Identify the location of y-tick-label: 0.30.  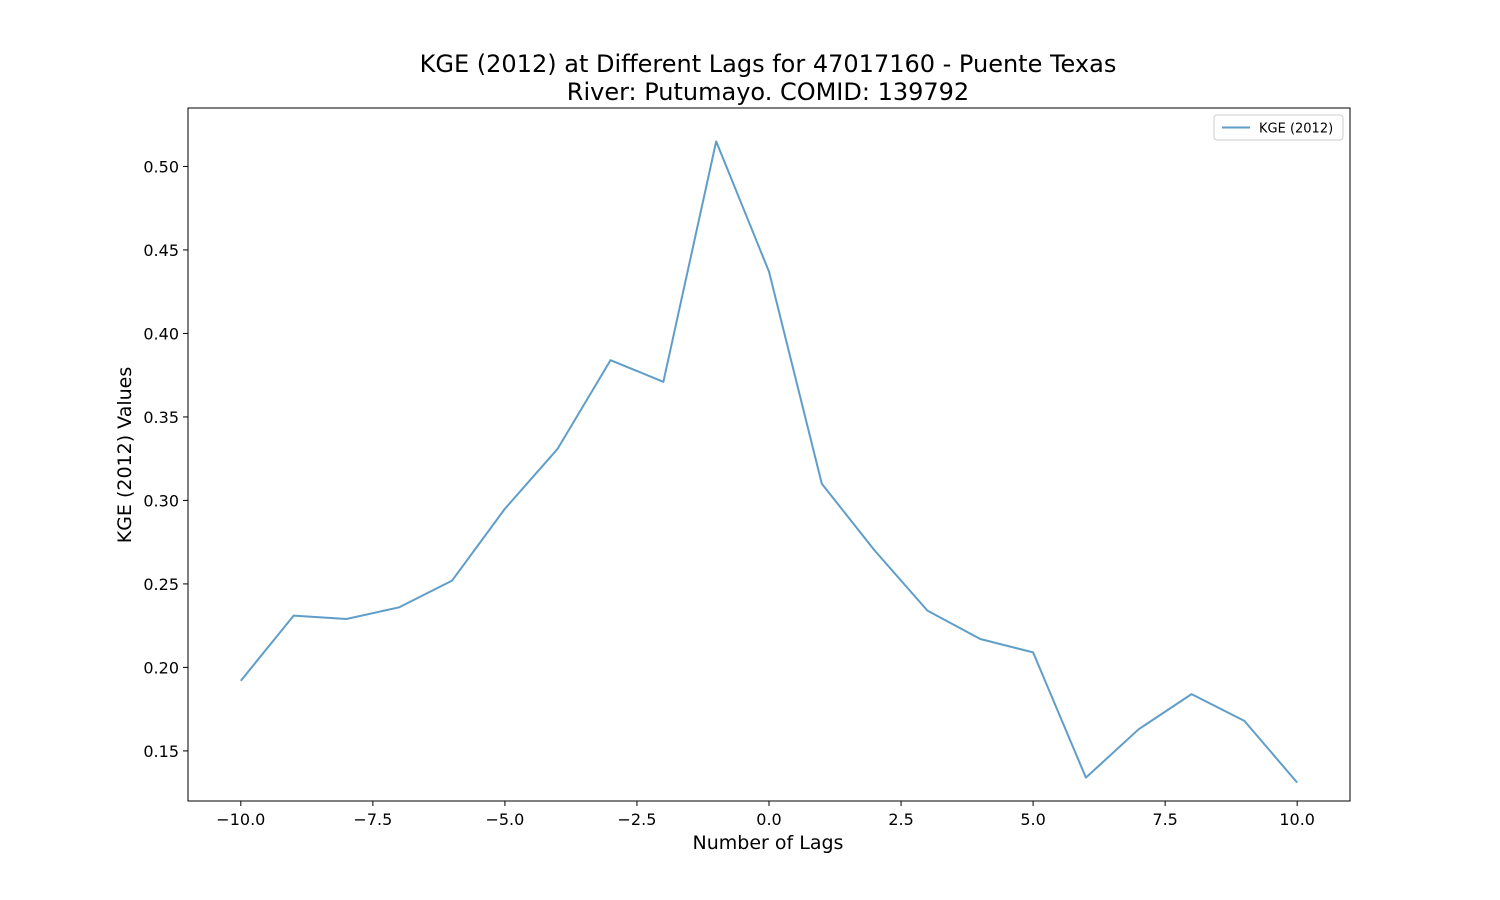
(161, 500).